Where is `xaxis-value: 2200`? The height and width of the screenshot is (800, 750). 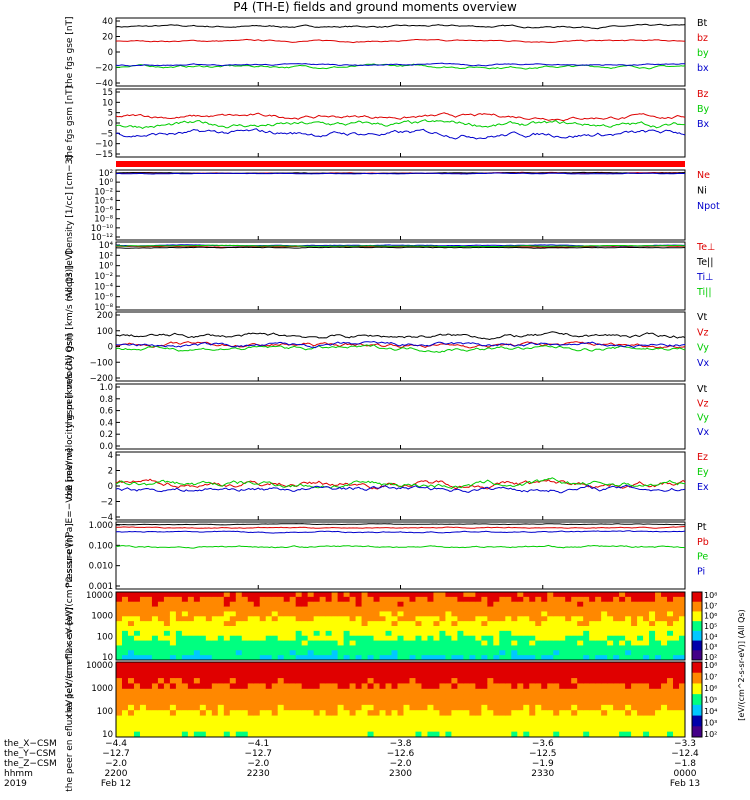
xaxis-value: 2200 is located at coordinates (116, 774).